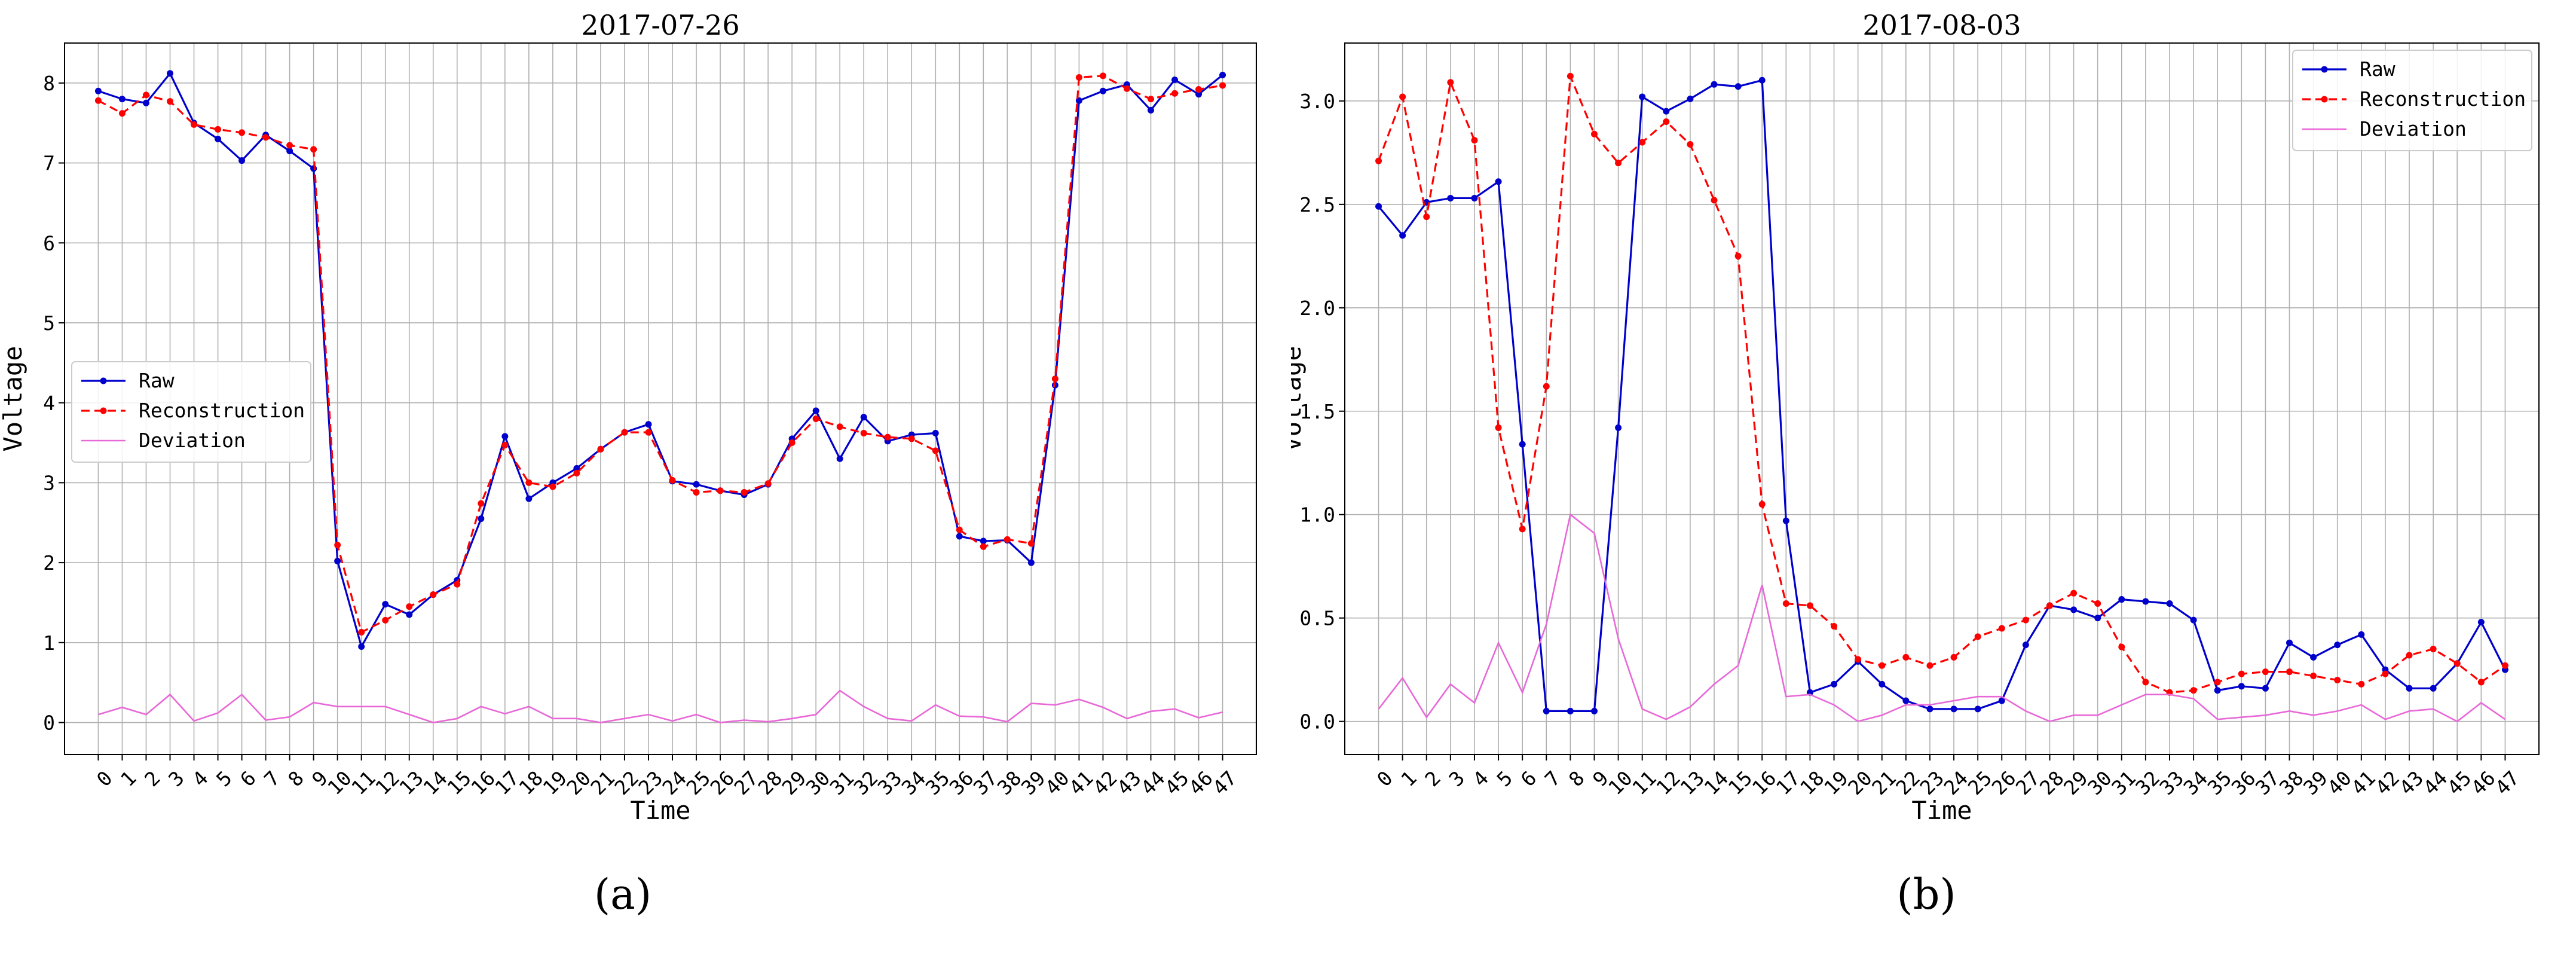 This screenshot has width=2576, height=953. I want to click on y-axis-ticks: 0.0 0.5 1.0 1.5 2.0 2.5 3.0, so click(1322, 412).